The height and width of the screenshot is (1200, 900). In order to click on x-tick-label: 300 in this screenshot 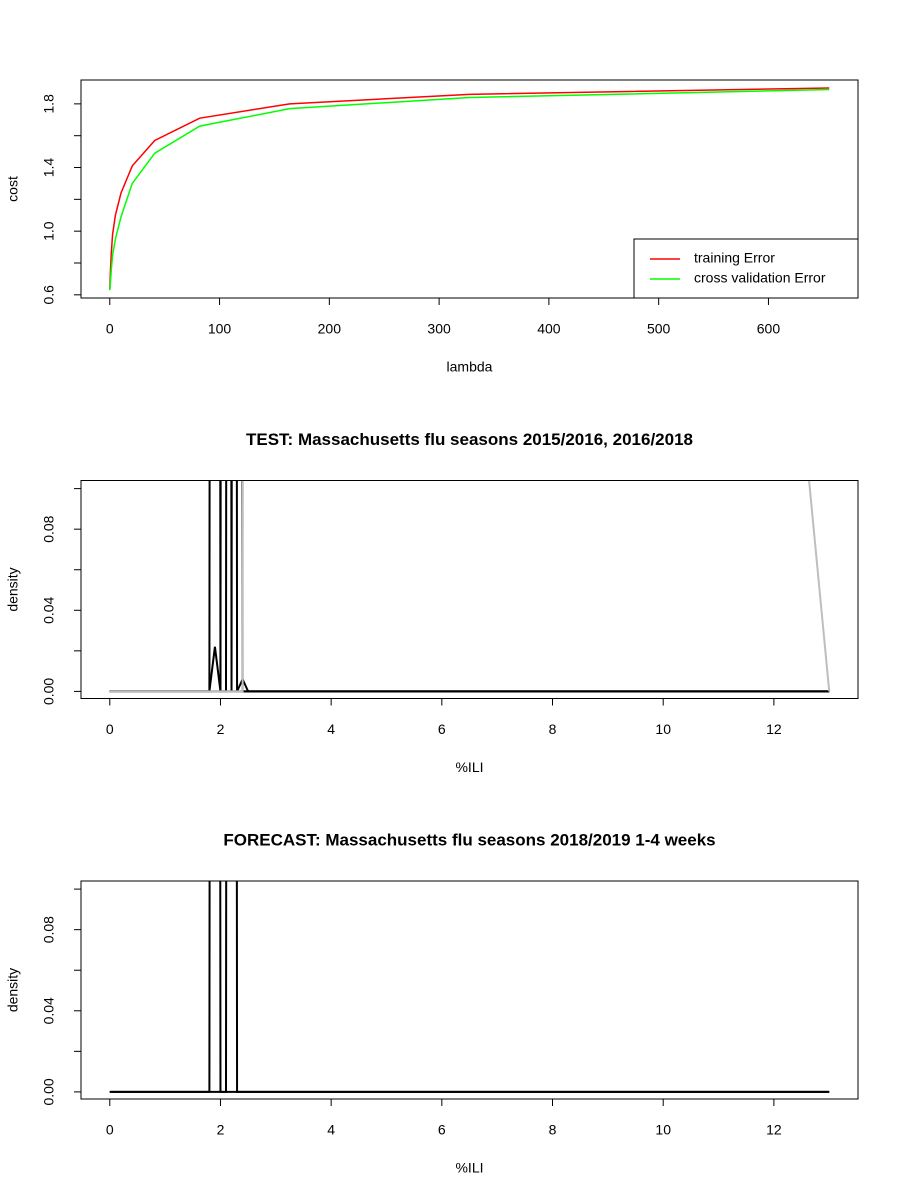, I will do `click(439, 329)`.